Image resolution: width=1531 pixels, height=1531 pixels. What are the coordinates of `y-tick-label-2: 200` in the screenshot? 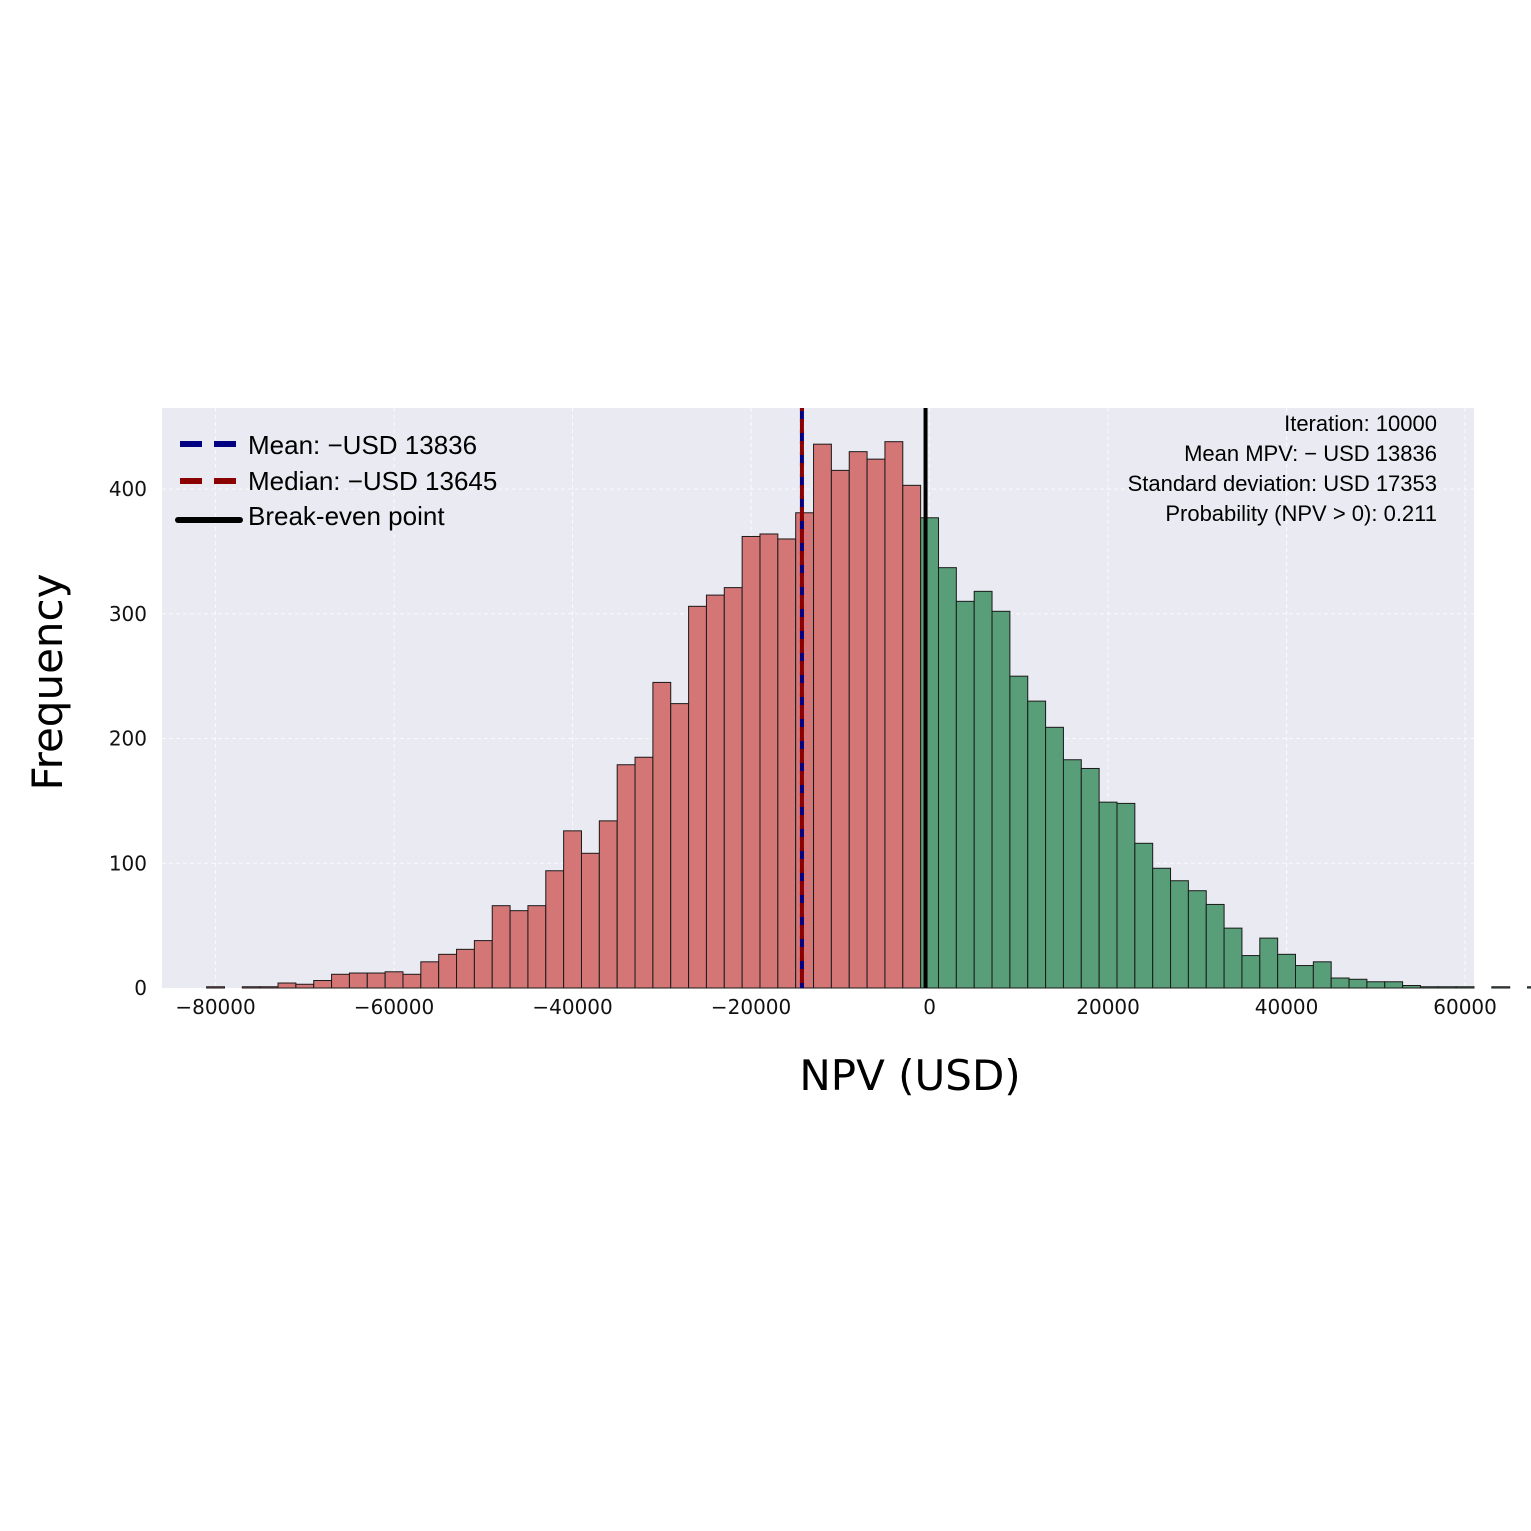 It's located at (128, 739).